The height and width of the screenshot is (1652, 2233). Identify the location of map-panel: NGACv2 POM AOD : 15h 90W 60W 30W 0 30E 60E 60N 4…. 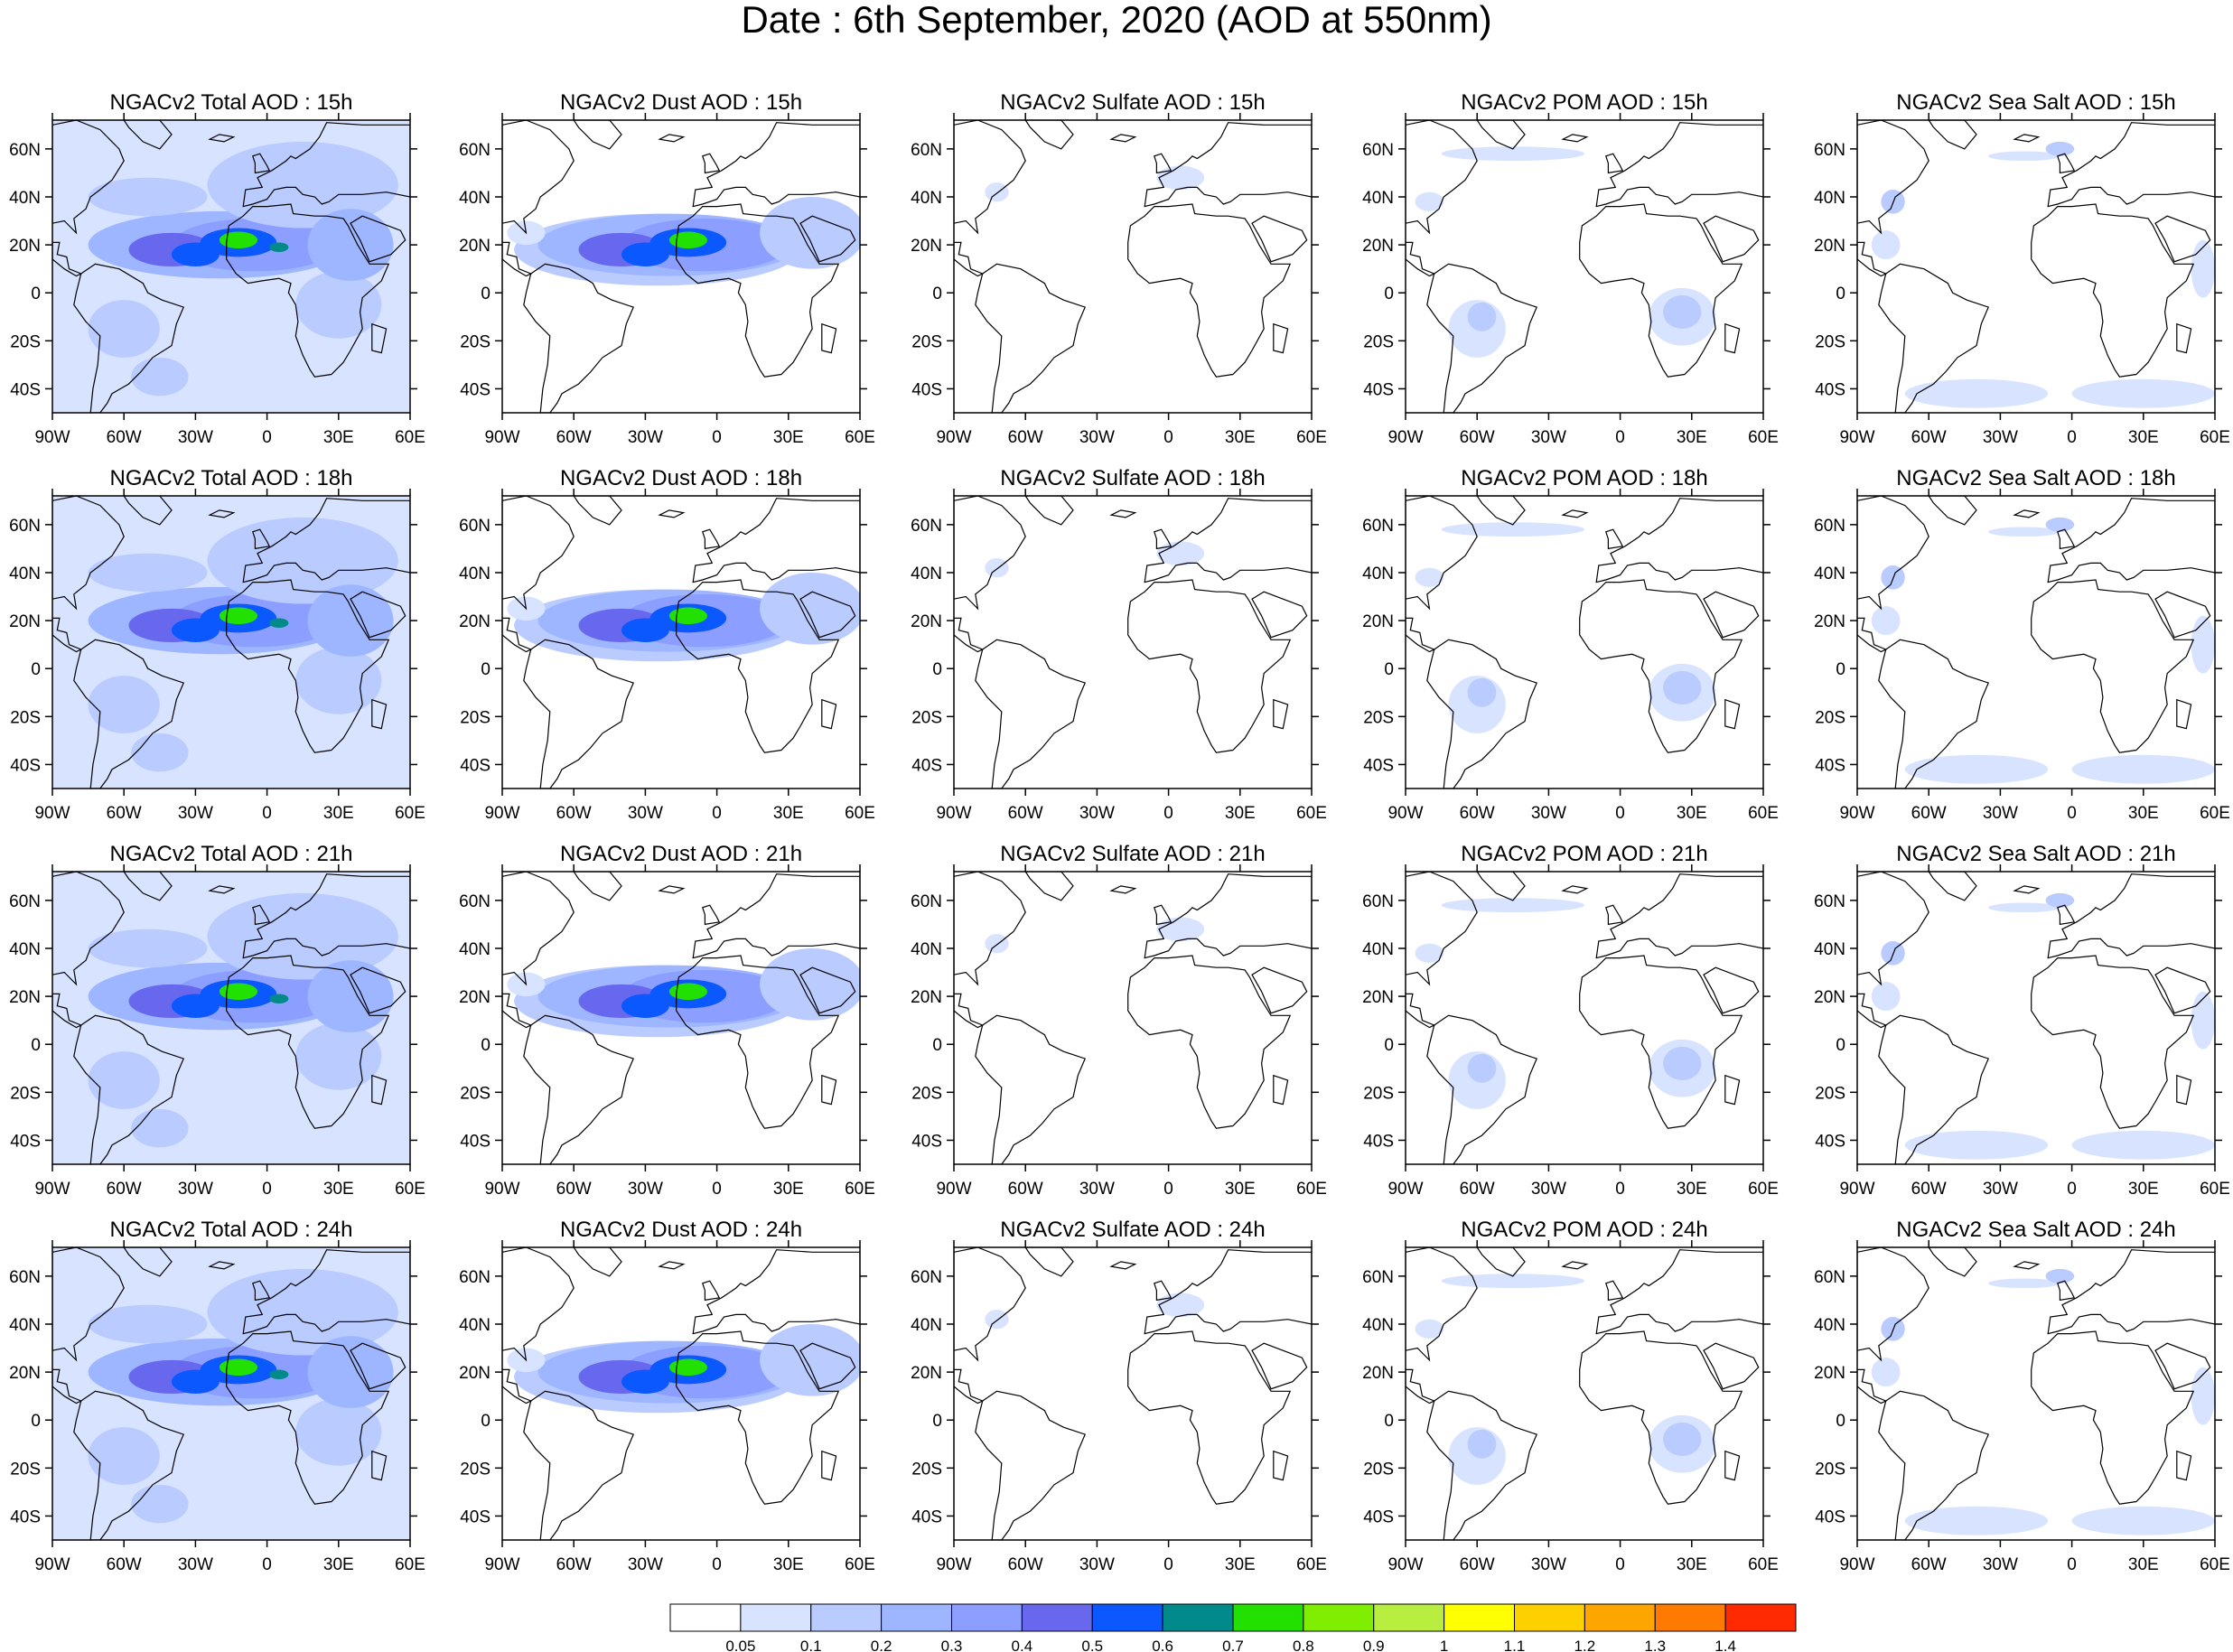
(1570, 268).